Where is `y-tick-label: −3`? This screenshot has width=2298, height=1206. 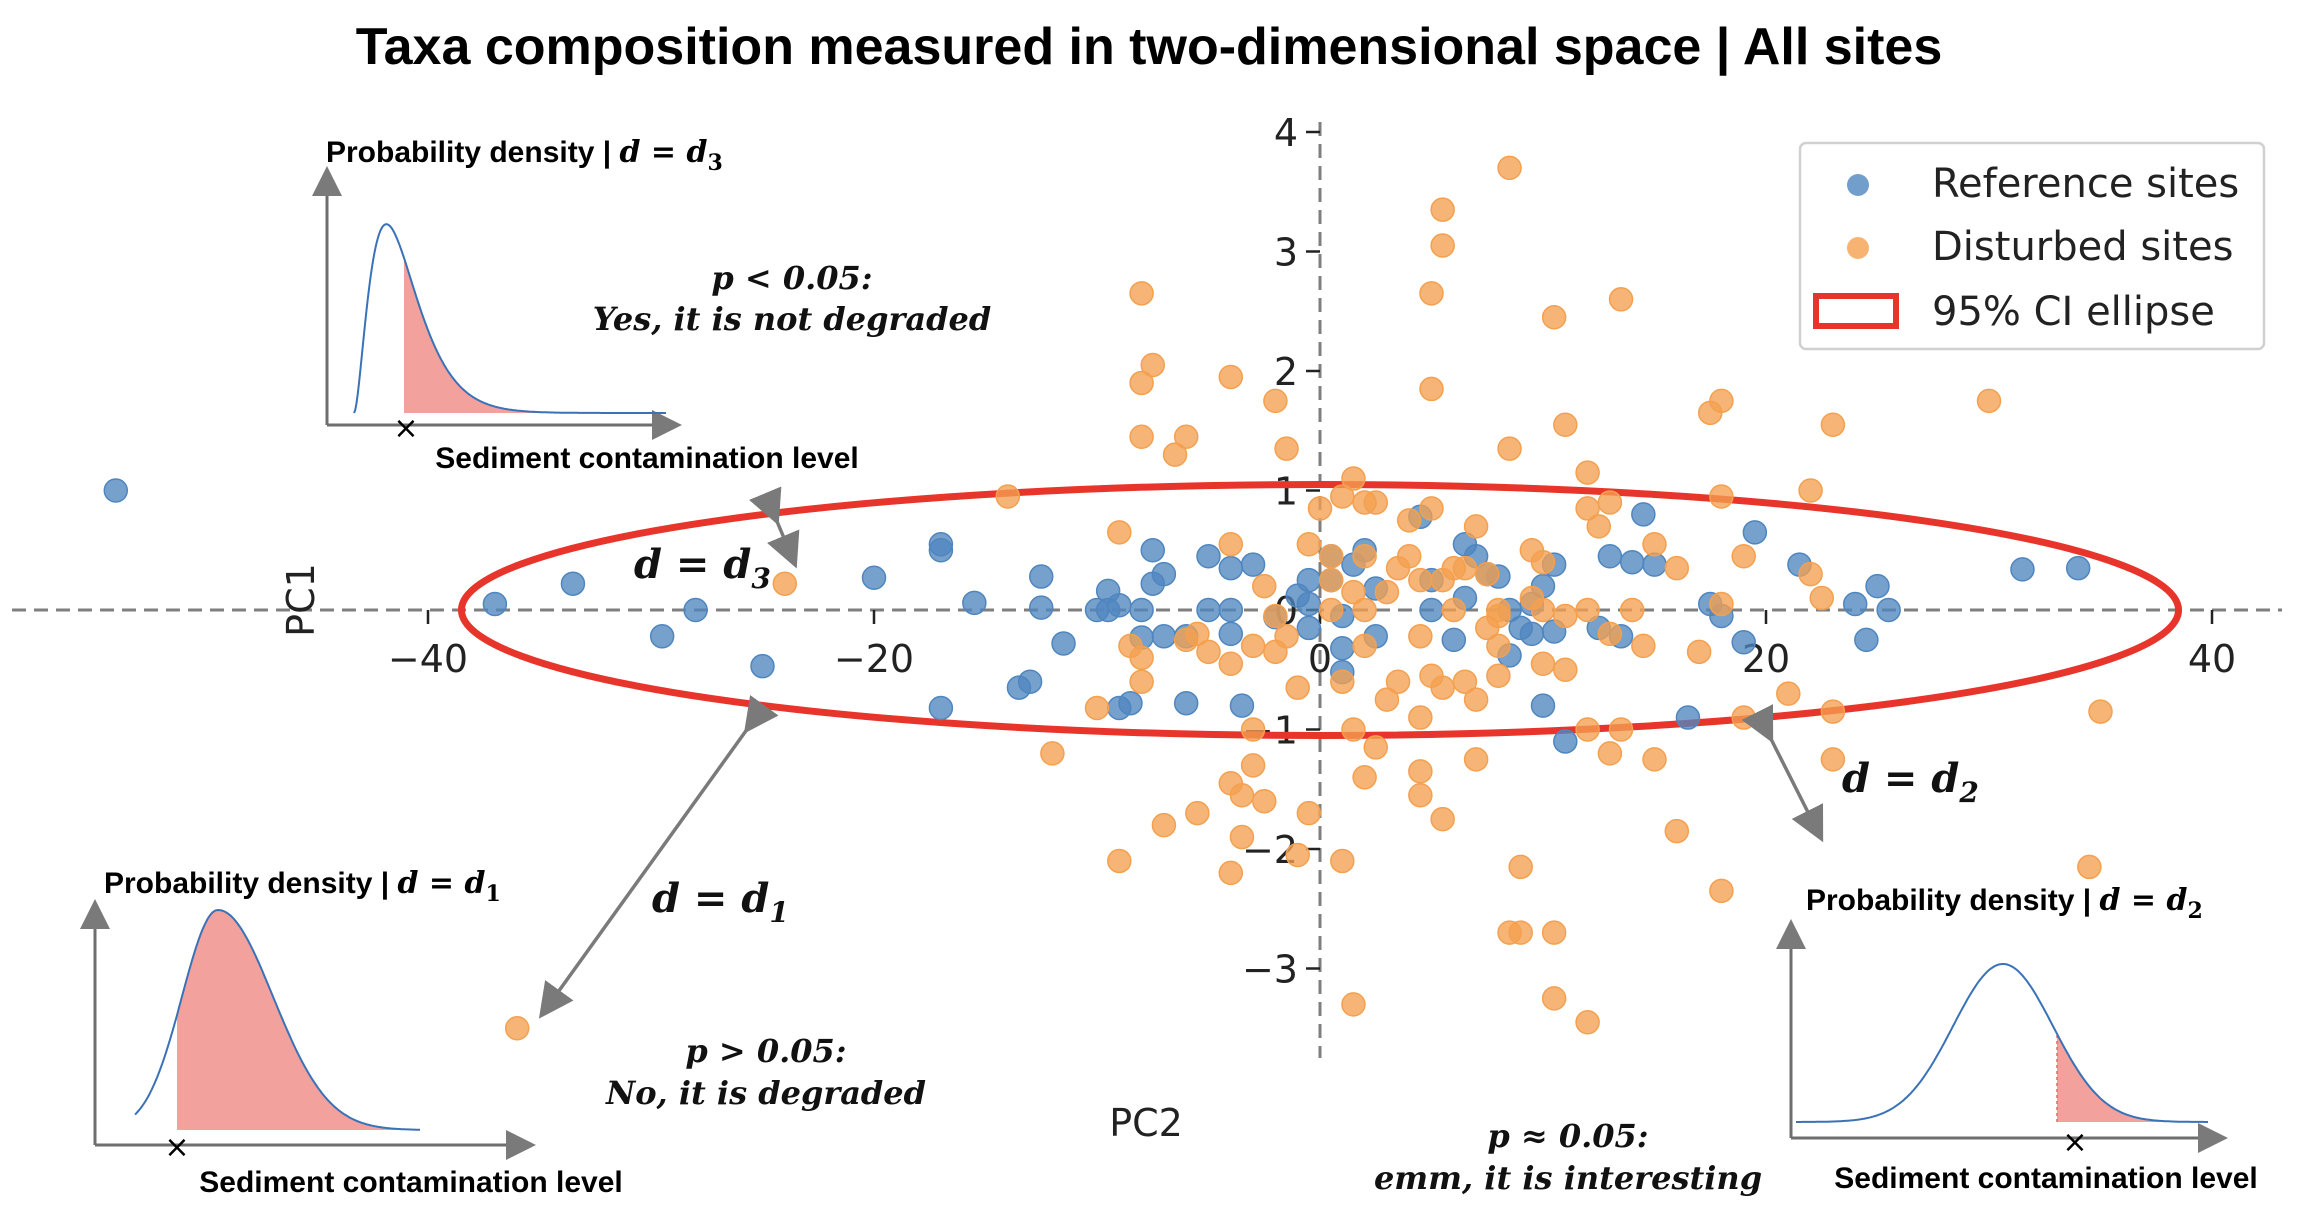
y-tick-label: −3 is located at coordinates (1270, 970).